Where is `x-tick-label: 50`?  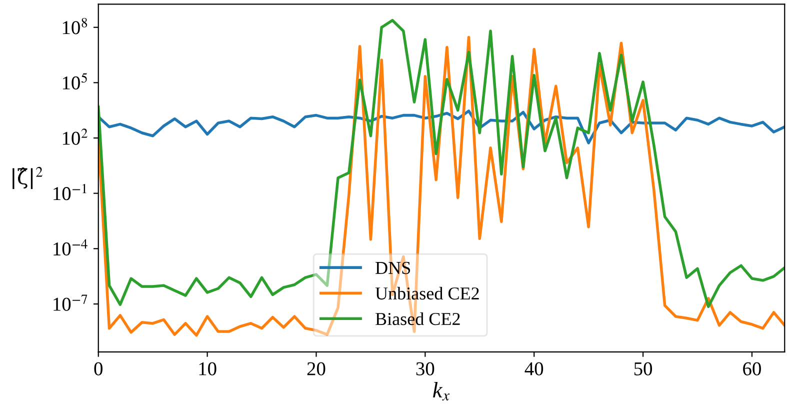 x-tick-label: 50 is located at coordinates (643, 369).